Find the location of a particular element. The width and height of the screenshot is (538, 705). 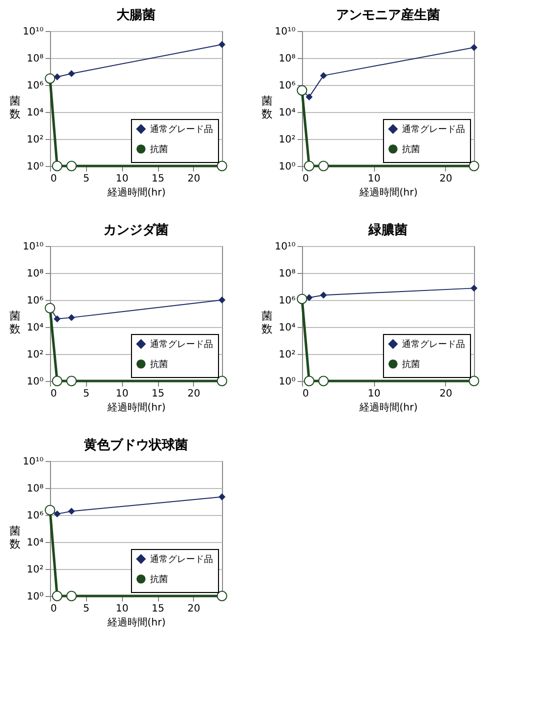

chart-title: 大腸菌 is located at coordinates (136, 15).